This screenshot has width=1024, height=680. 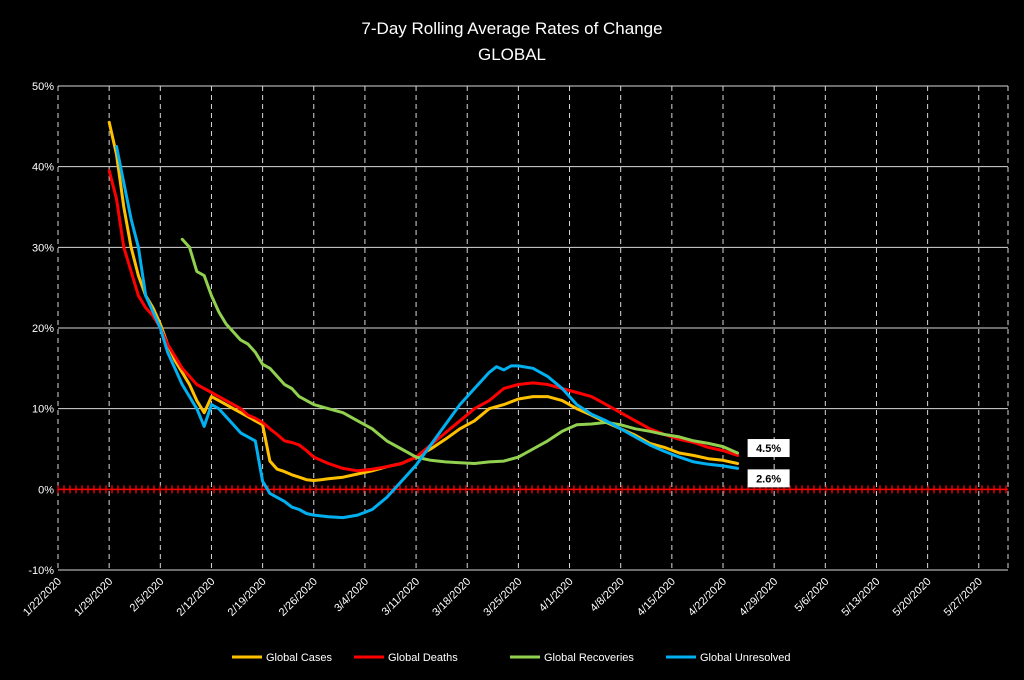 What do you see at coordinates (43, 87) in the screenshot?
I see `y-tick-label-50: 50%` at bounding box center [43, 87].